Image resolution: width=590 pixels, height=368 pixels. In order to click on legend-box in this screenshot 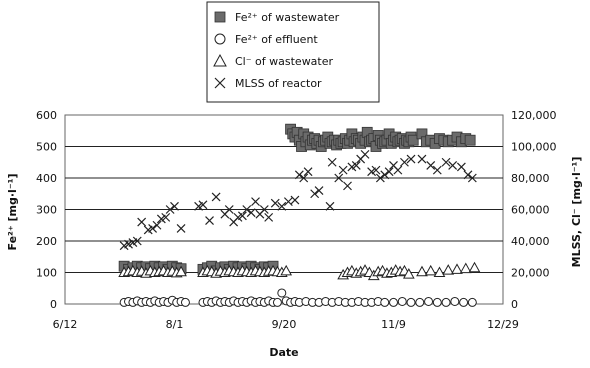, I will do `click(293, 52)`.